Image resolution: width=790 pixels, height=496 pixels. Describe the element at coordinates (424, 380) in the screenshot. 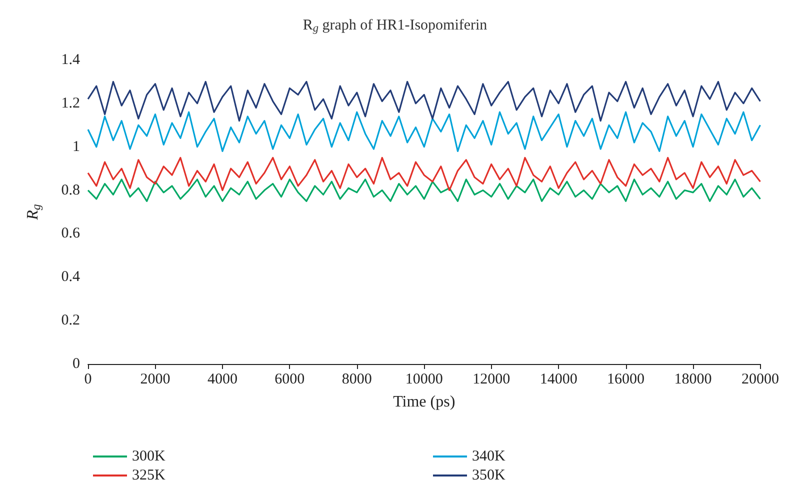

I see `x-tick-label: 10000` at that location.